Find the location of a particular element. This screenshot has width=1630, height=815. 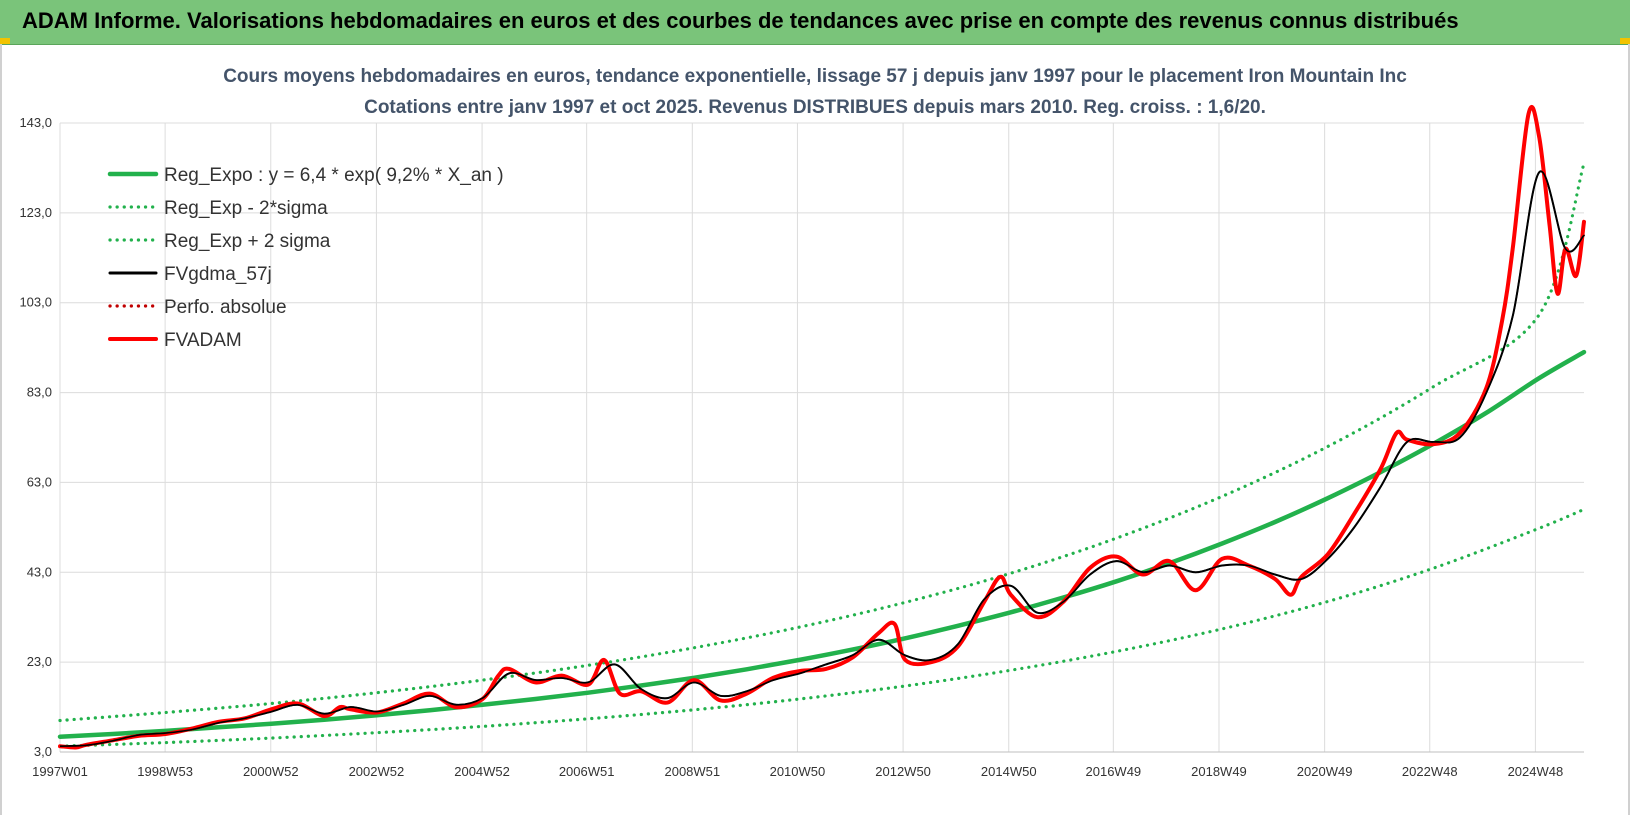

legend-label-perfo: Perfo. absolue is located at coordinates (225, 307).